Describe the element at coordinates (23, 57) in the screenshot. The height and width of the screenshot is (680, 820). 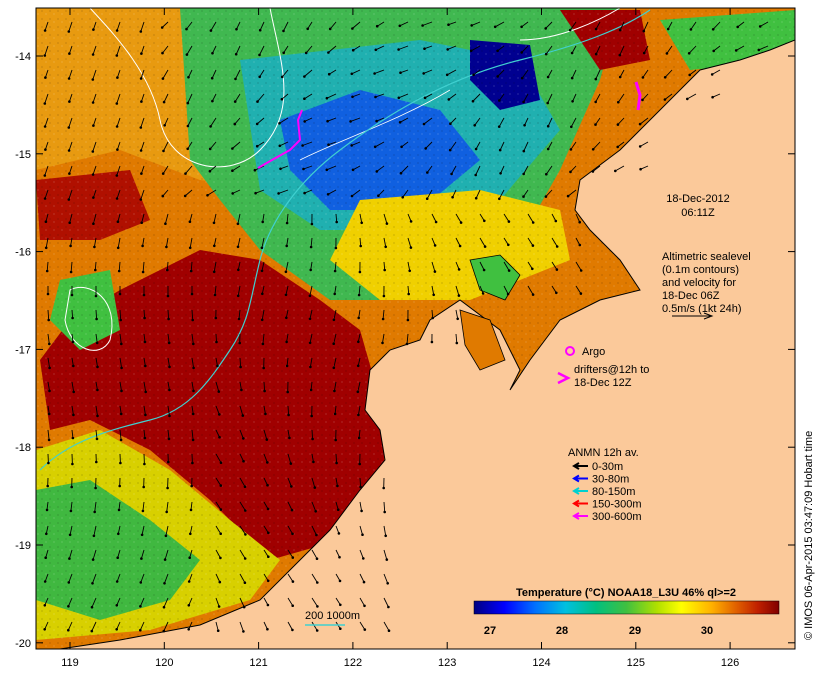
I see `lat-tick-label: -14` at that location.